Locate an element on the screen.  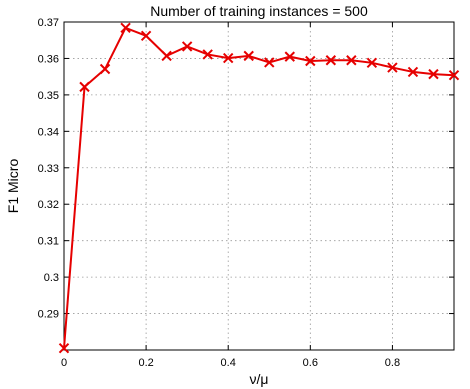
x-axis-label: ν/μ is located at coordinates (259, 379).